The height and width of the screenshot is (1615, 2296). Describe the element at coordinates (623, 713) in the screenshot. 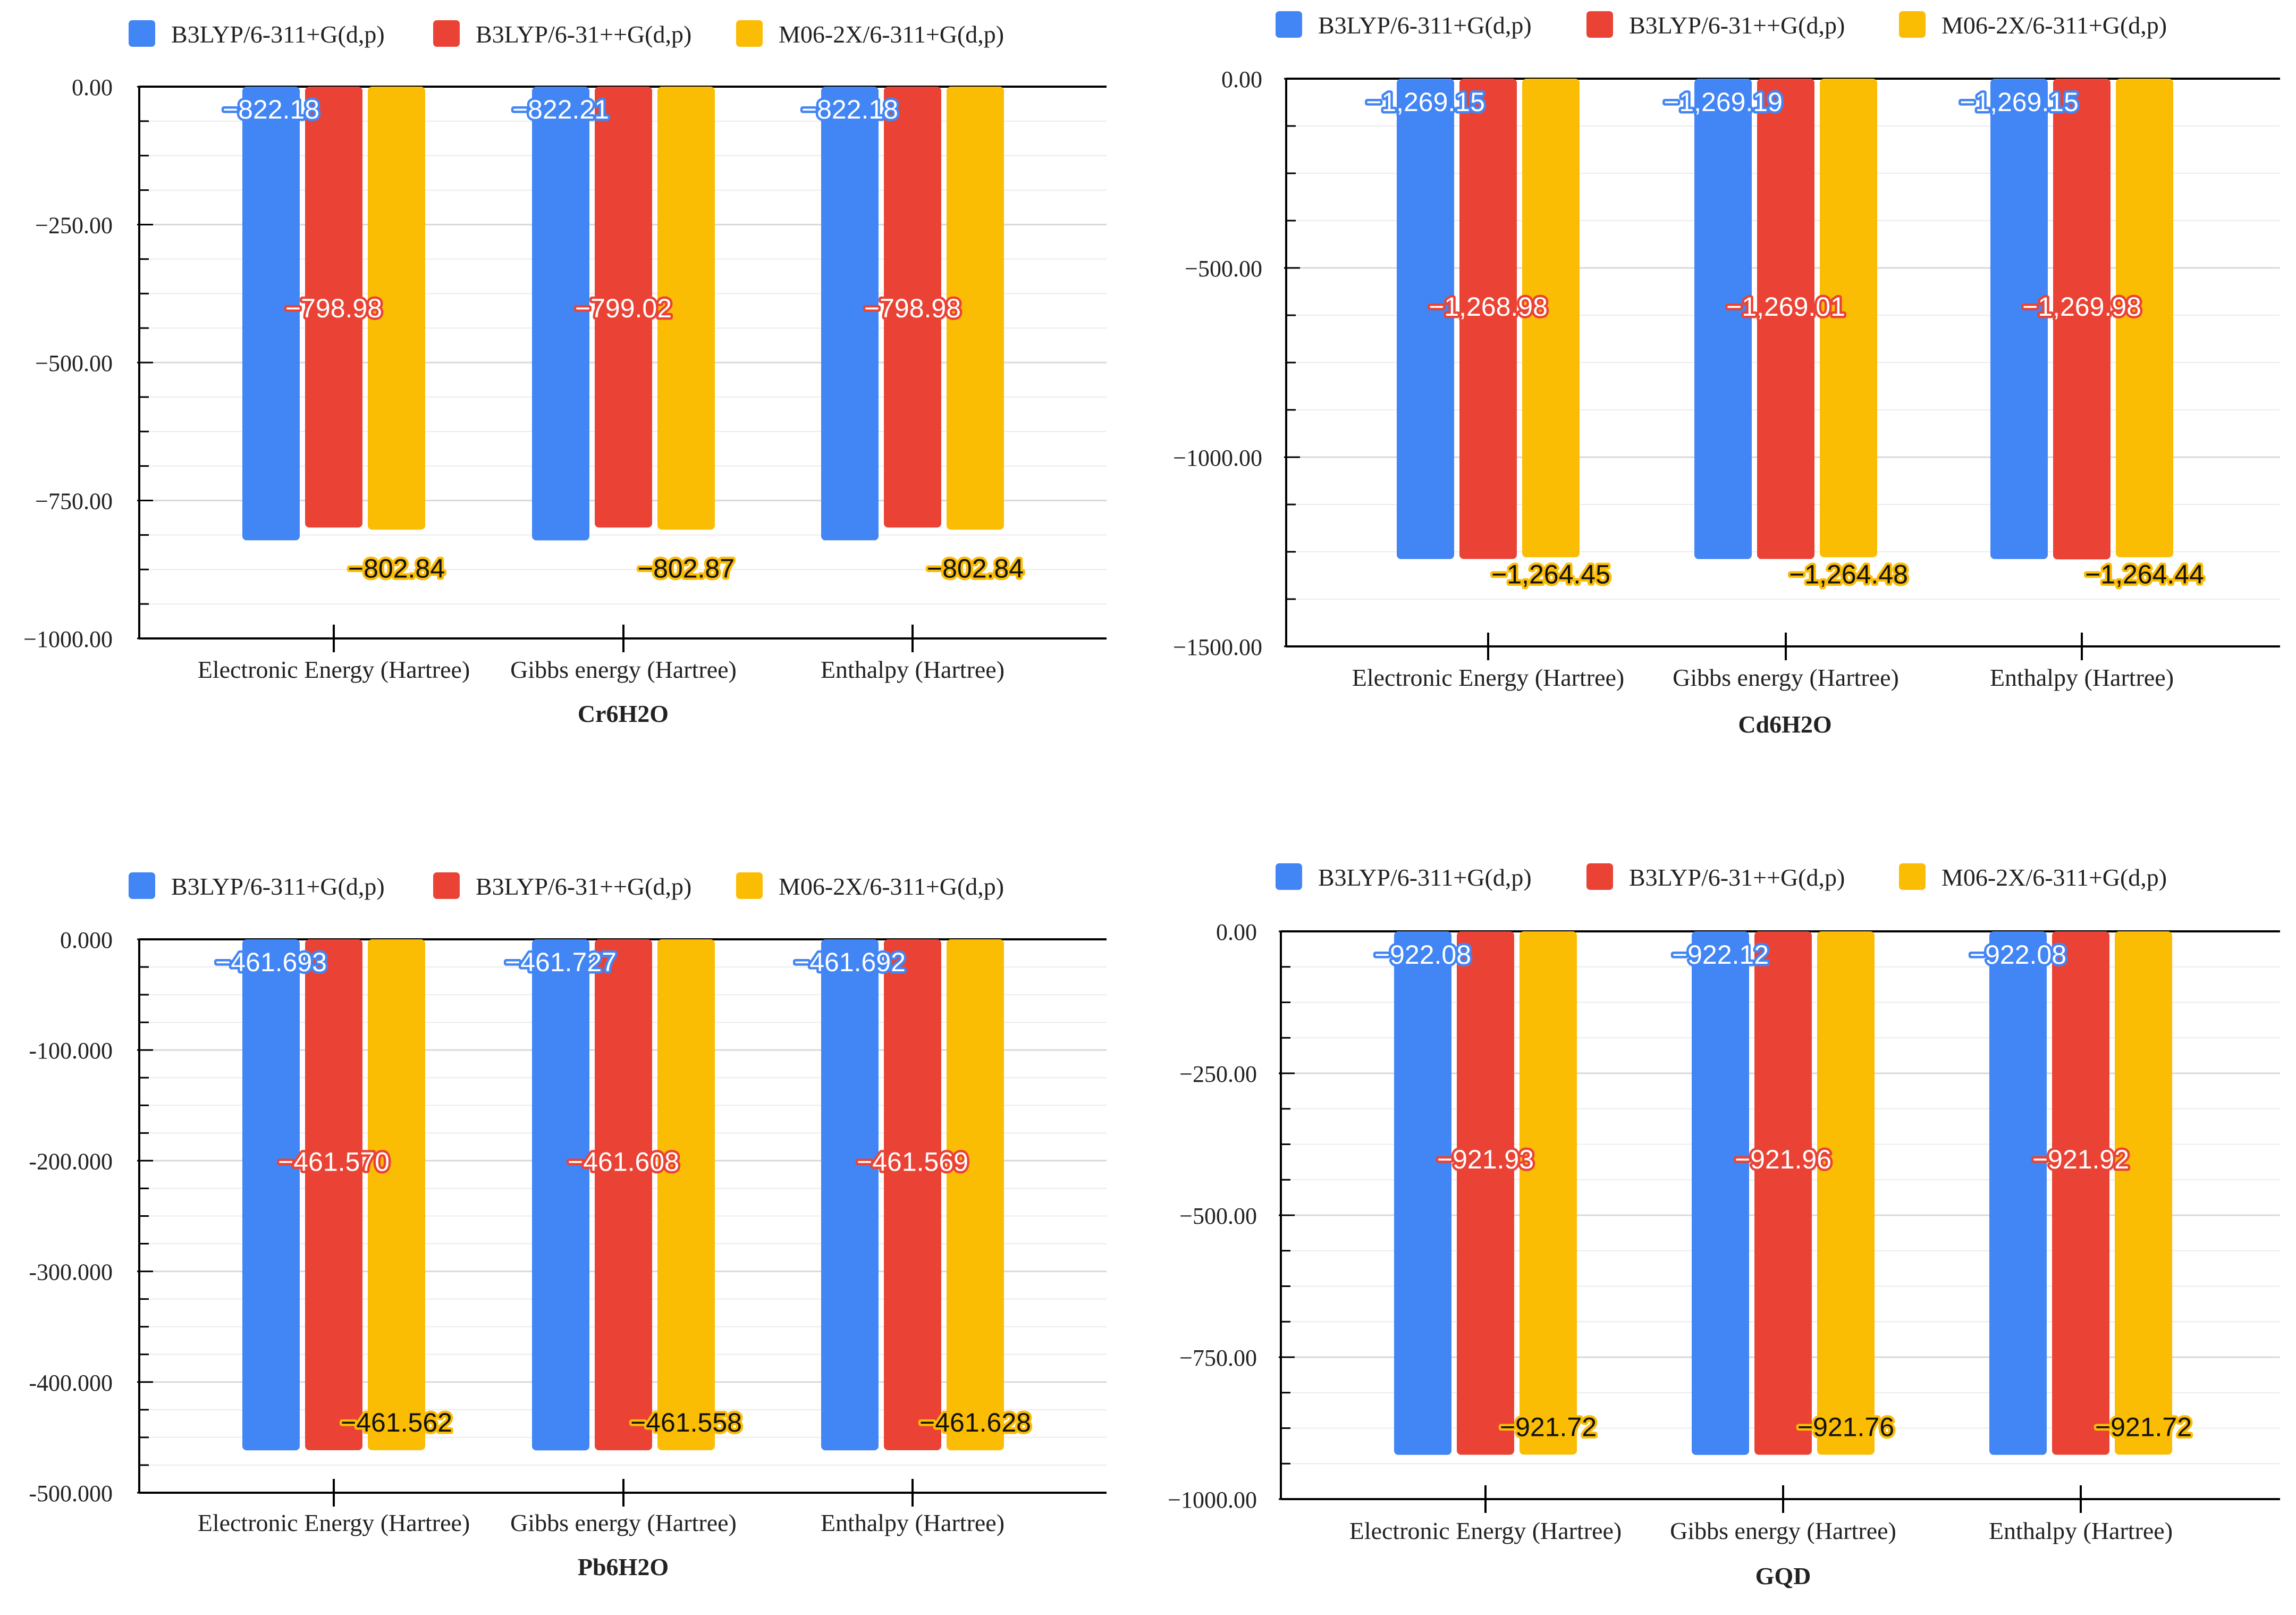

I see `chart-title: Cr6H2O` at that location.